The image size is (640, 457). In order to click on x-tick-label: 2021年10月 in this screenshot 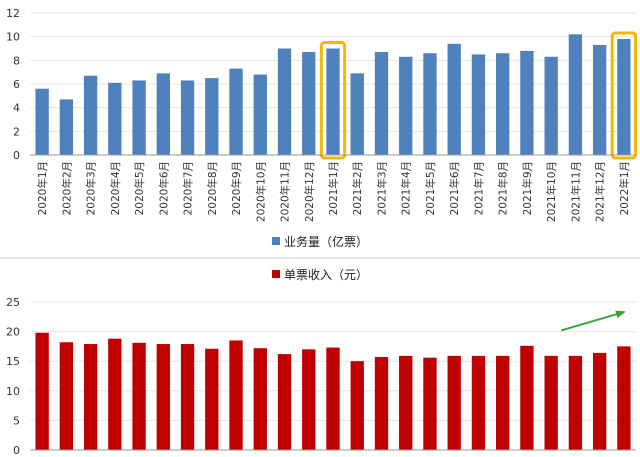, I will do `click(551, 191)`.